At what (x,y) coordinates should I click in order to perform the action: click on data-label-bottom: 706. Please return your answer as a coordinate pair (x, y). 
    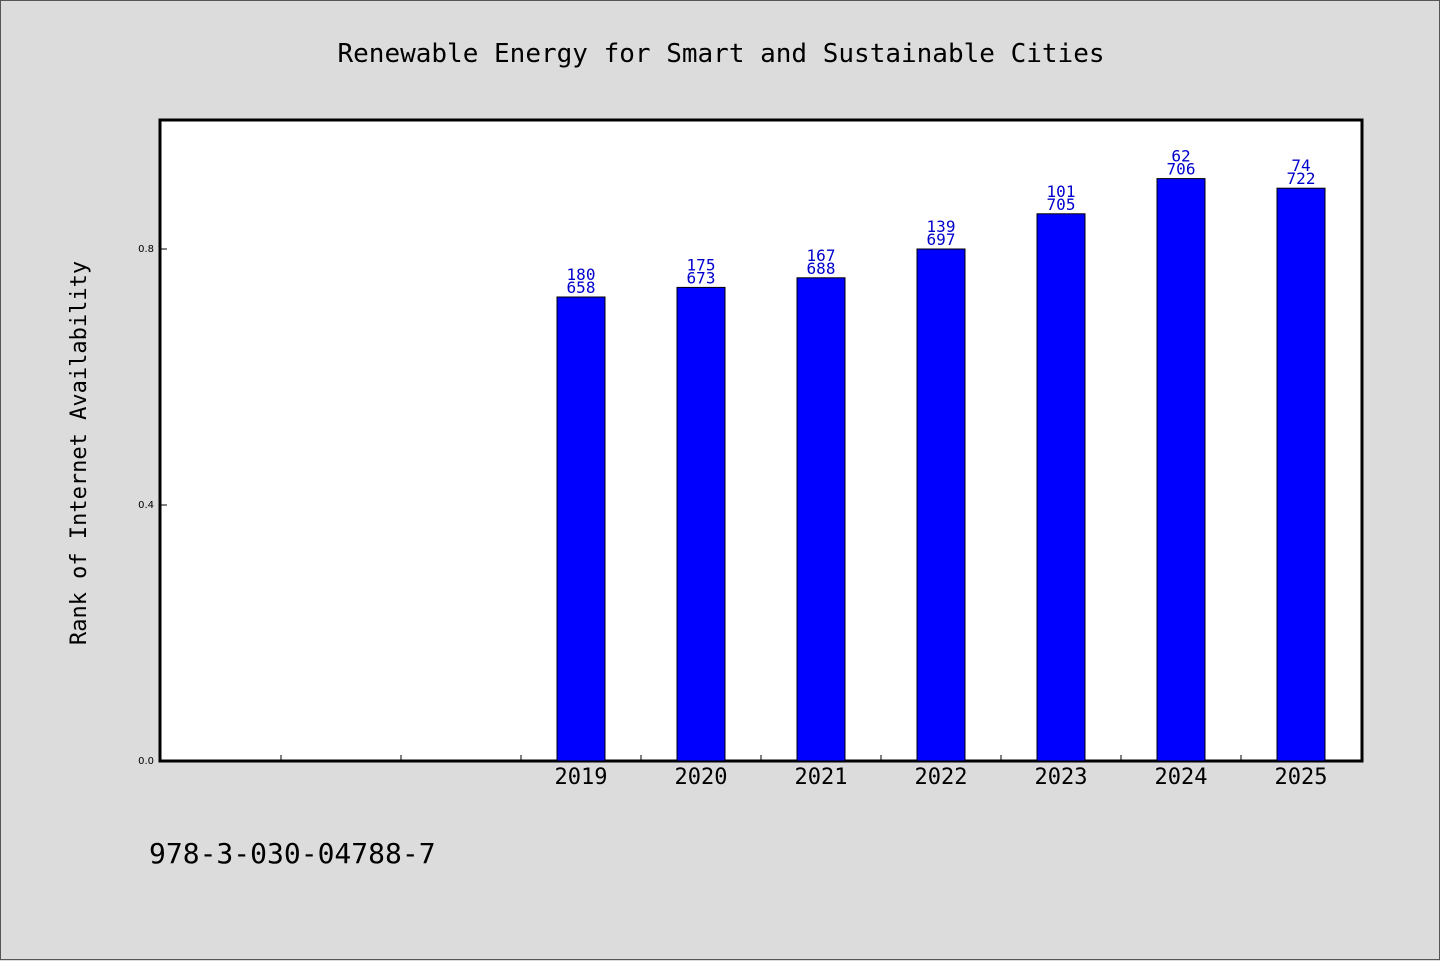
    Looking at the image, I should click on (1181, 169).